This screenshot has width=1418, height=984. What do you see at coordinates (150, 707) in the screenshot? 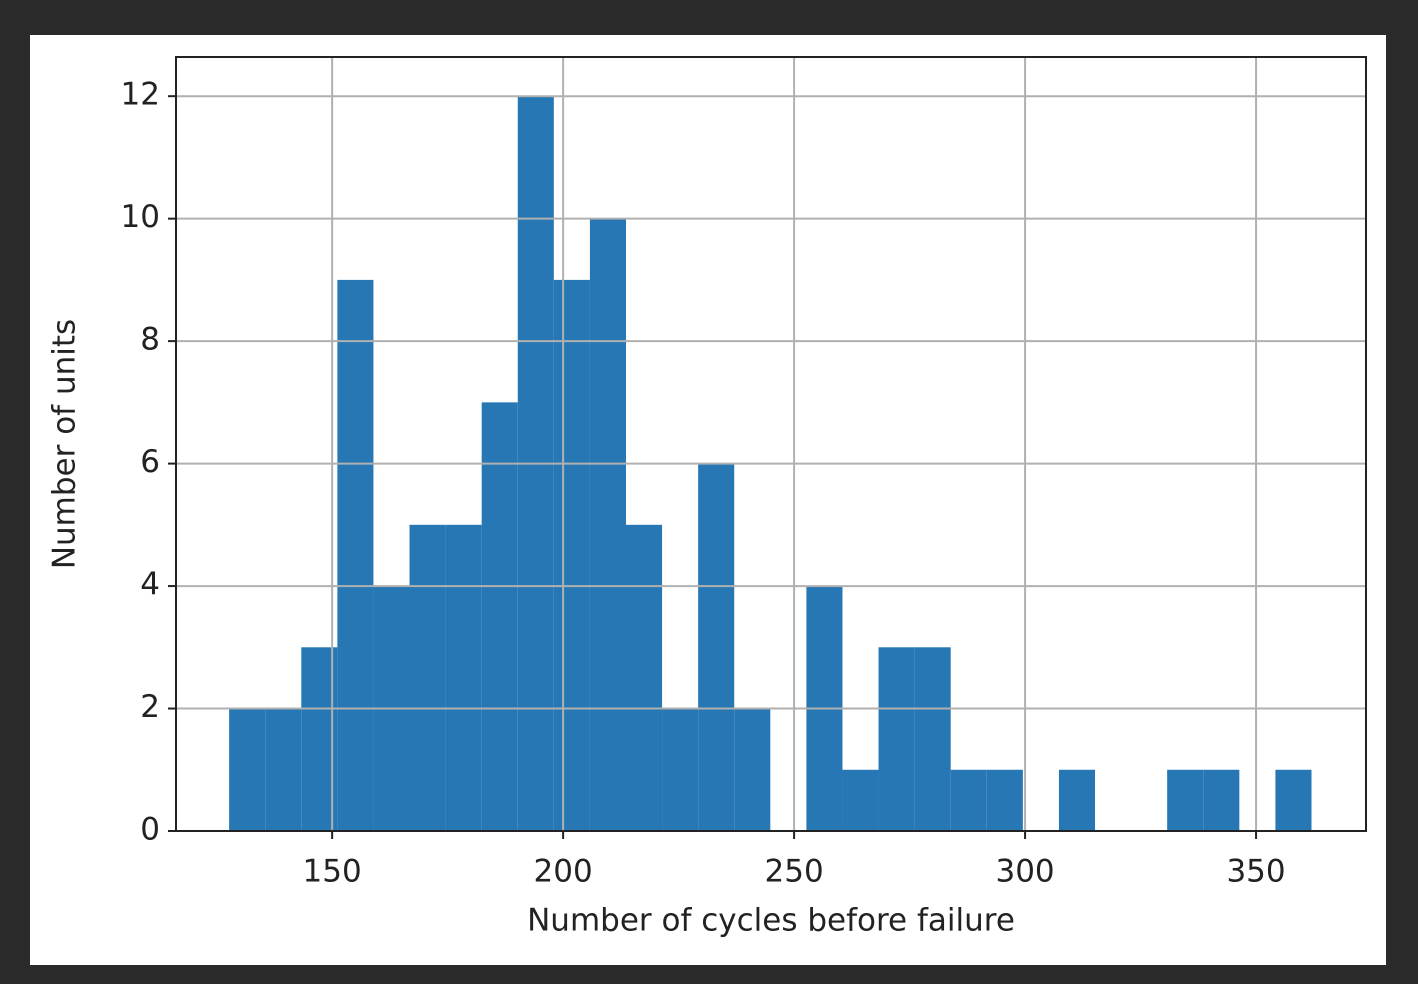
I see `y-tick-label: 2` at bounding box center [150, 707].